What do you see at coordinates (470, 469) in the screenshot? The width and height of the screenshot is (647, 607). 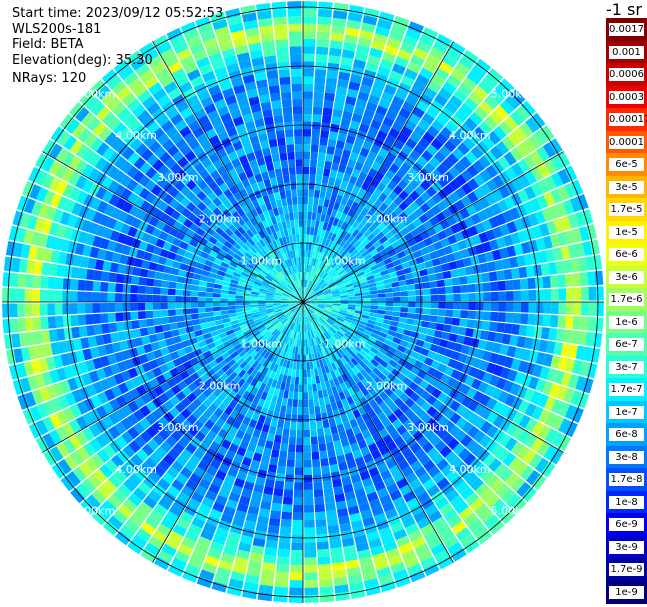 I see `range-ring-label: 4.00km` at bounding box center [470, 469].